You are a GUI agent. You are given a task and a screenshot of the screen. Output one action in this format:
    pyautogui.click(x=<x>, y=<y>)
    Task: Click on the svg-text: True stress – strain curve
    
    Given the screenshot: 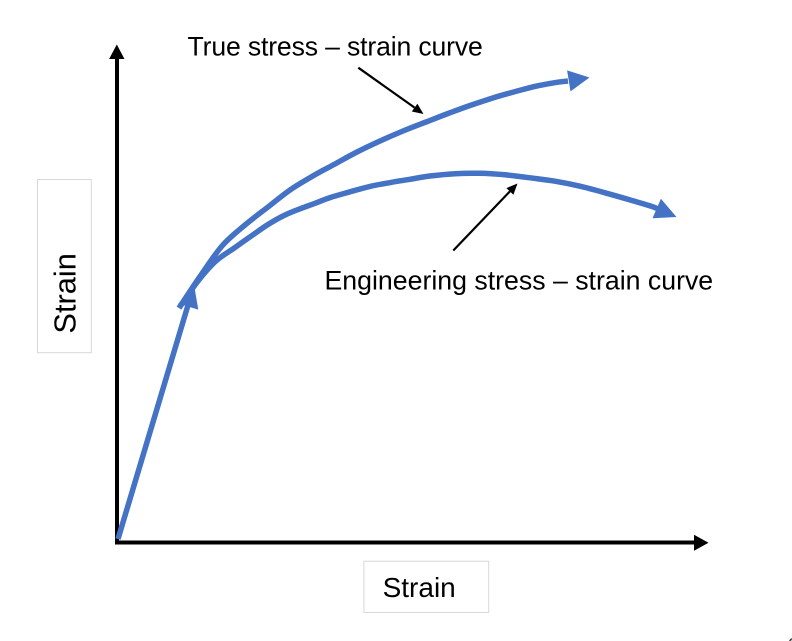 What is the action you would take?
    pyautogui.click(x=335, y=46)
    